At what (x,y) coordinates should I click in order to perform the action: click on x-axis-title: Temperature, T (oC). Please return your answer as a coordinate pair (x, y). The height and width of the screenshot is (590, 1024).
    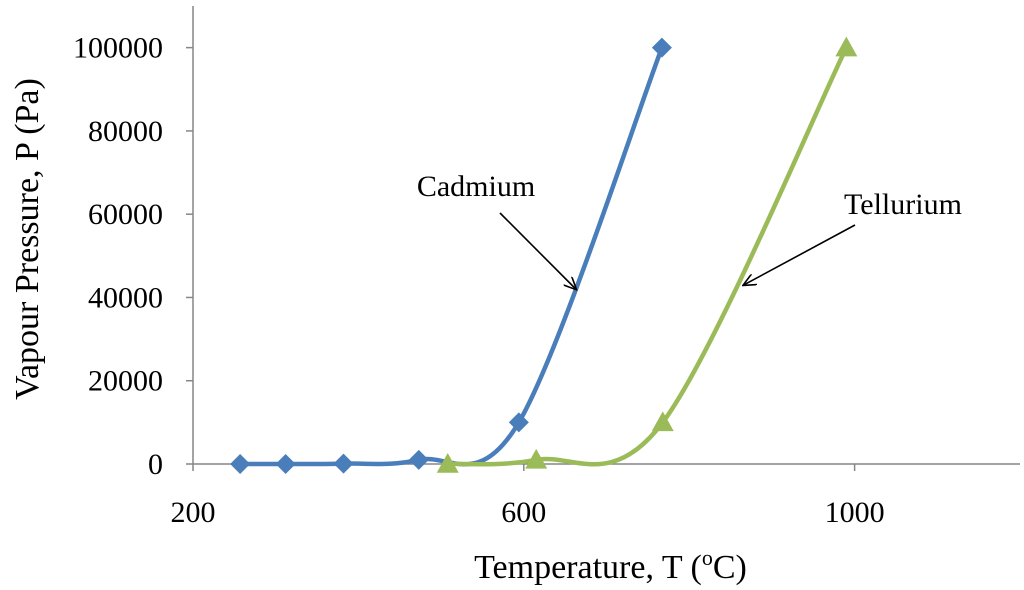
    Looking at the image, I should click on (610, 565).